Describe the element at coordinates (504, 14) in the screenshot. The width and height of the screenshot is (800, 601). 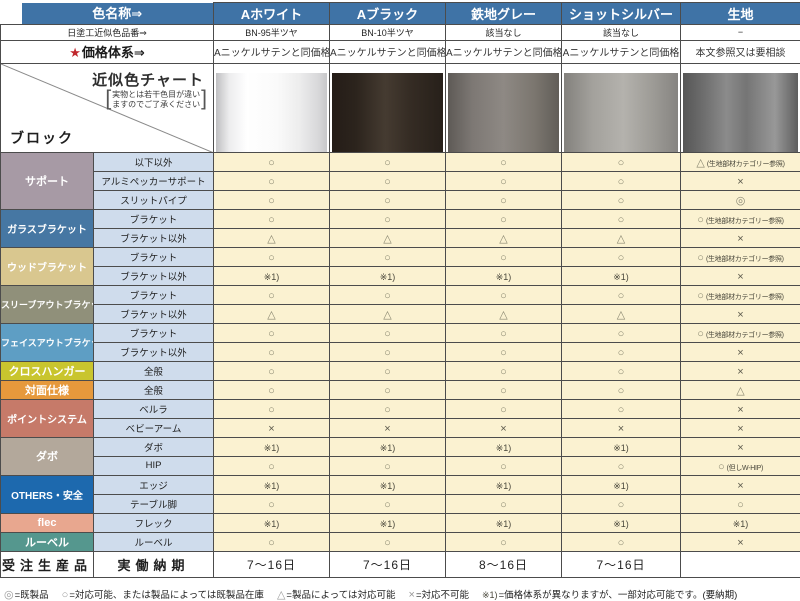
I see `column-header: 鉄地グレー` at that location.